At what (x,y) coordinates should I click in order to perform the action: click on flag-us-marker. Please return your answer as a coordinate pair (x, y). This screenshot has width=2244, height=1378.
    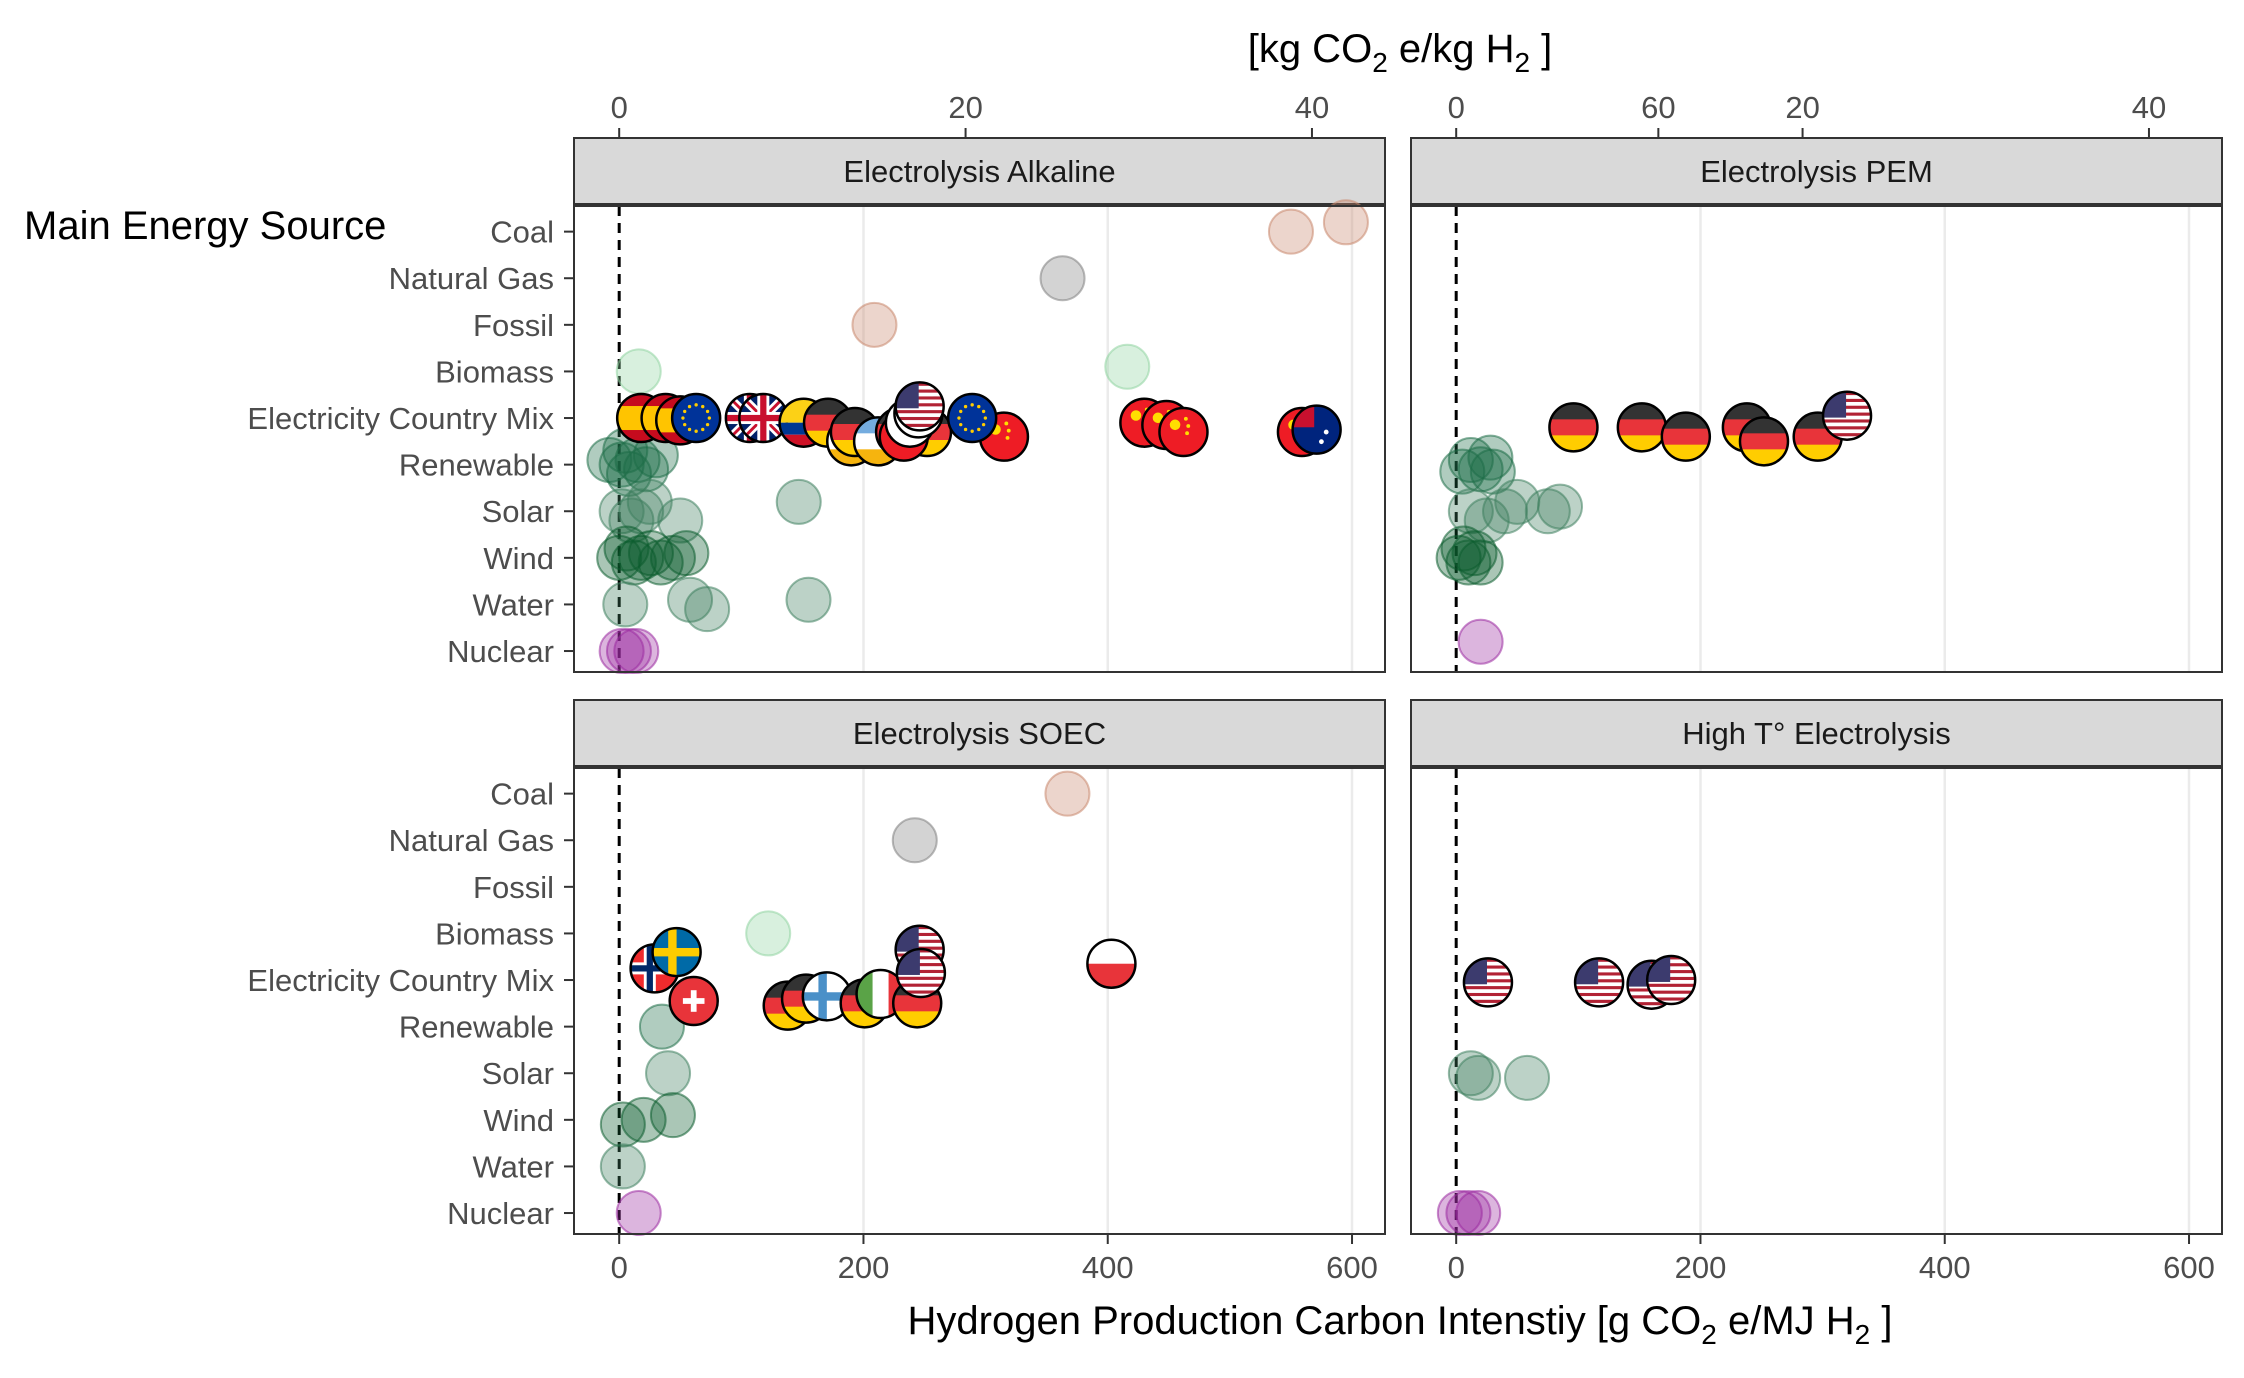
    Looking at the image, I should click on (1487, 982).